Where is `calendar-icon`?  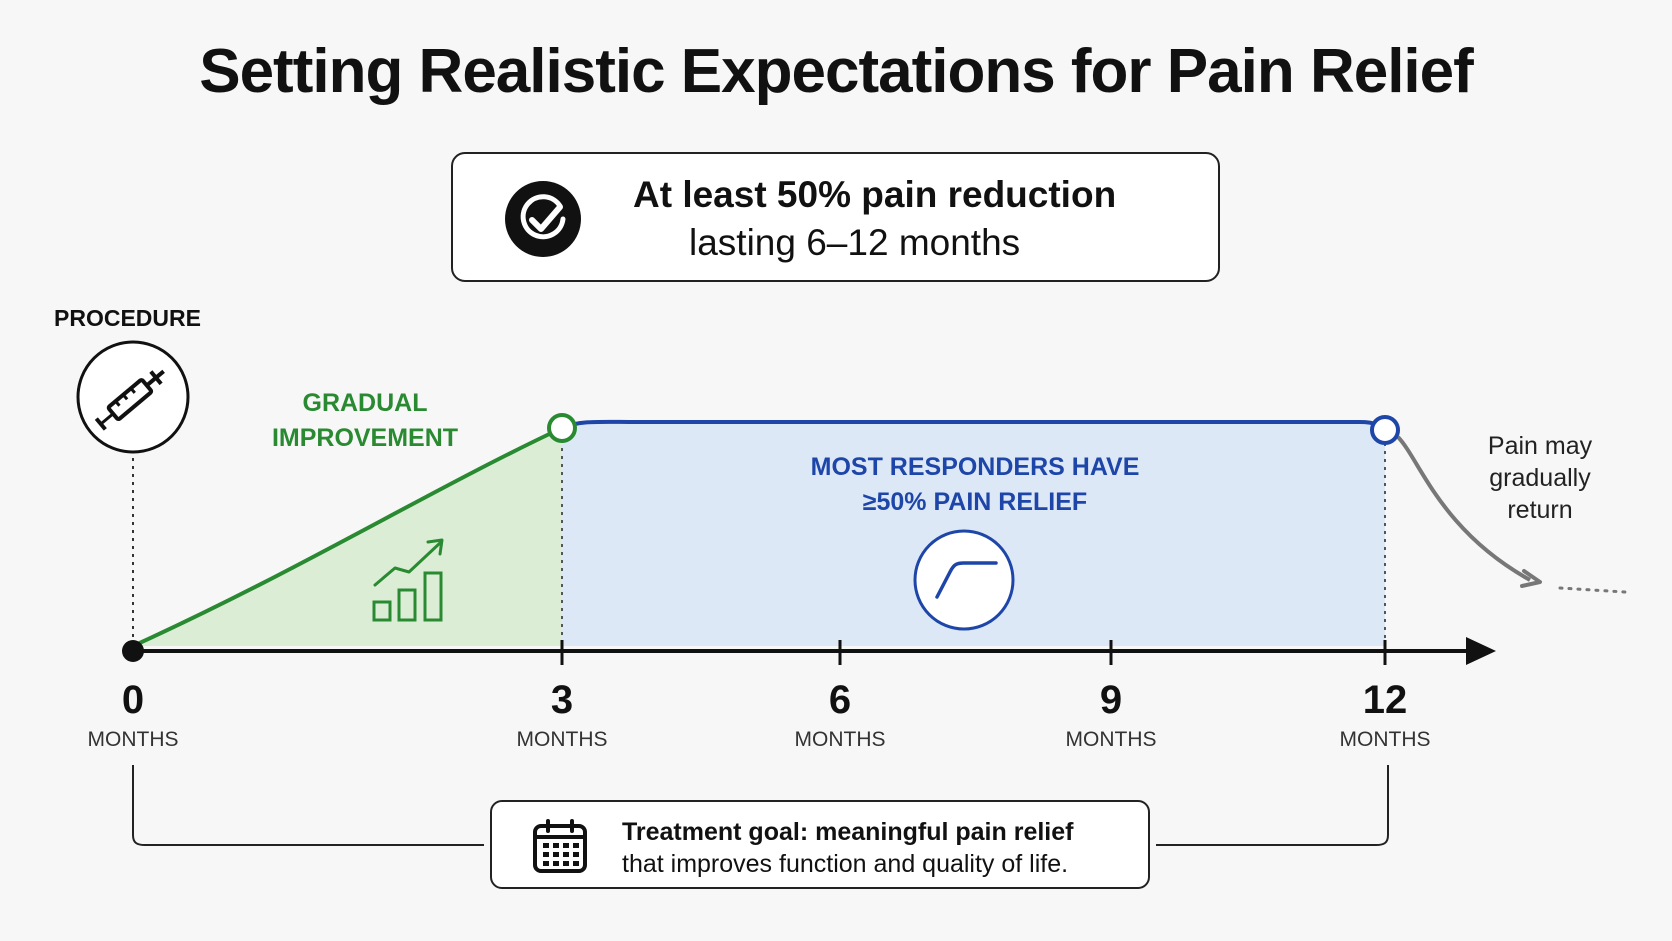
calendar-icon is located at coordinates (560, 846).